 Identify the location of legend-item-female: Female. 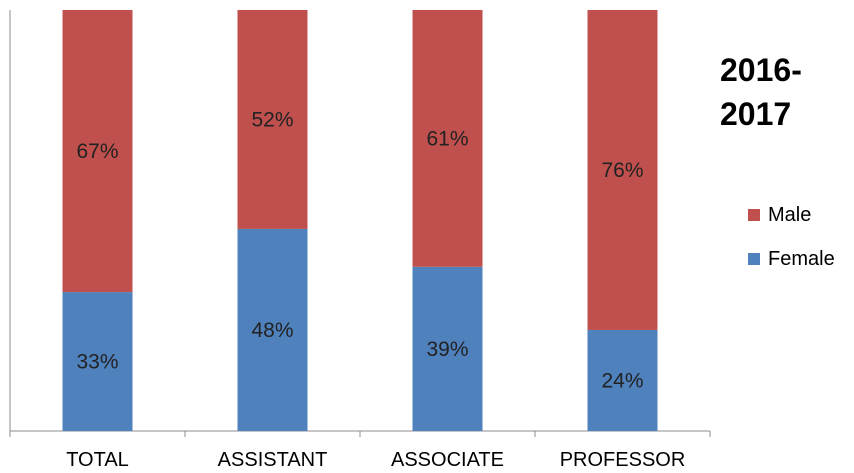
(791, 259).